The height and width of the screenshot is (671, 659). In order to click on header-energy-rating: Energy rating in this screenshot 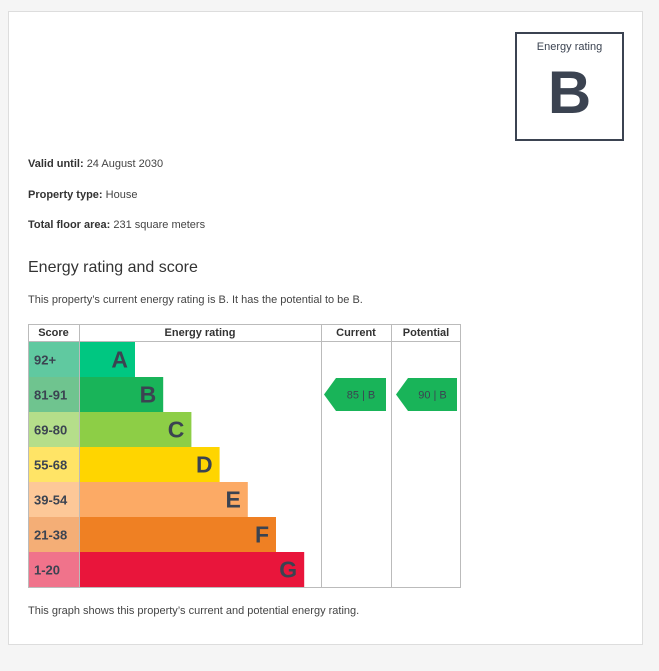, I will do `click(200, 333)`.